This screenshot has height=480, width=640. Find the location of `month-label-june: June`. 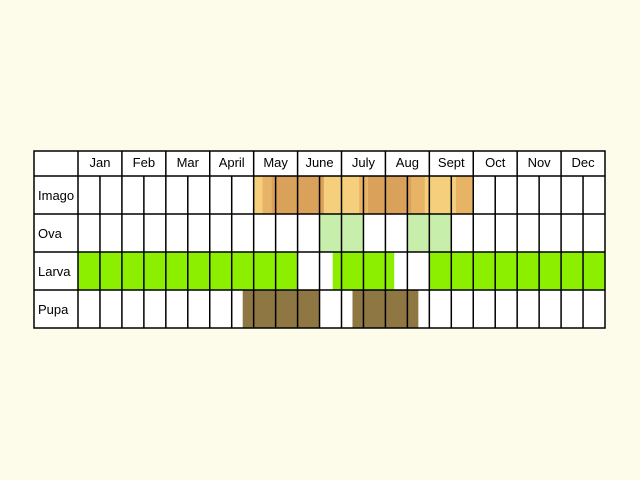

month-label-june: June is located at coordinates (319, 162).